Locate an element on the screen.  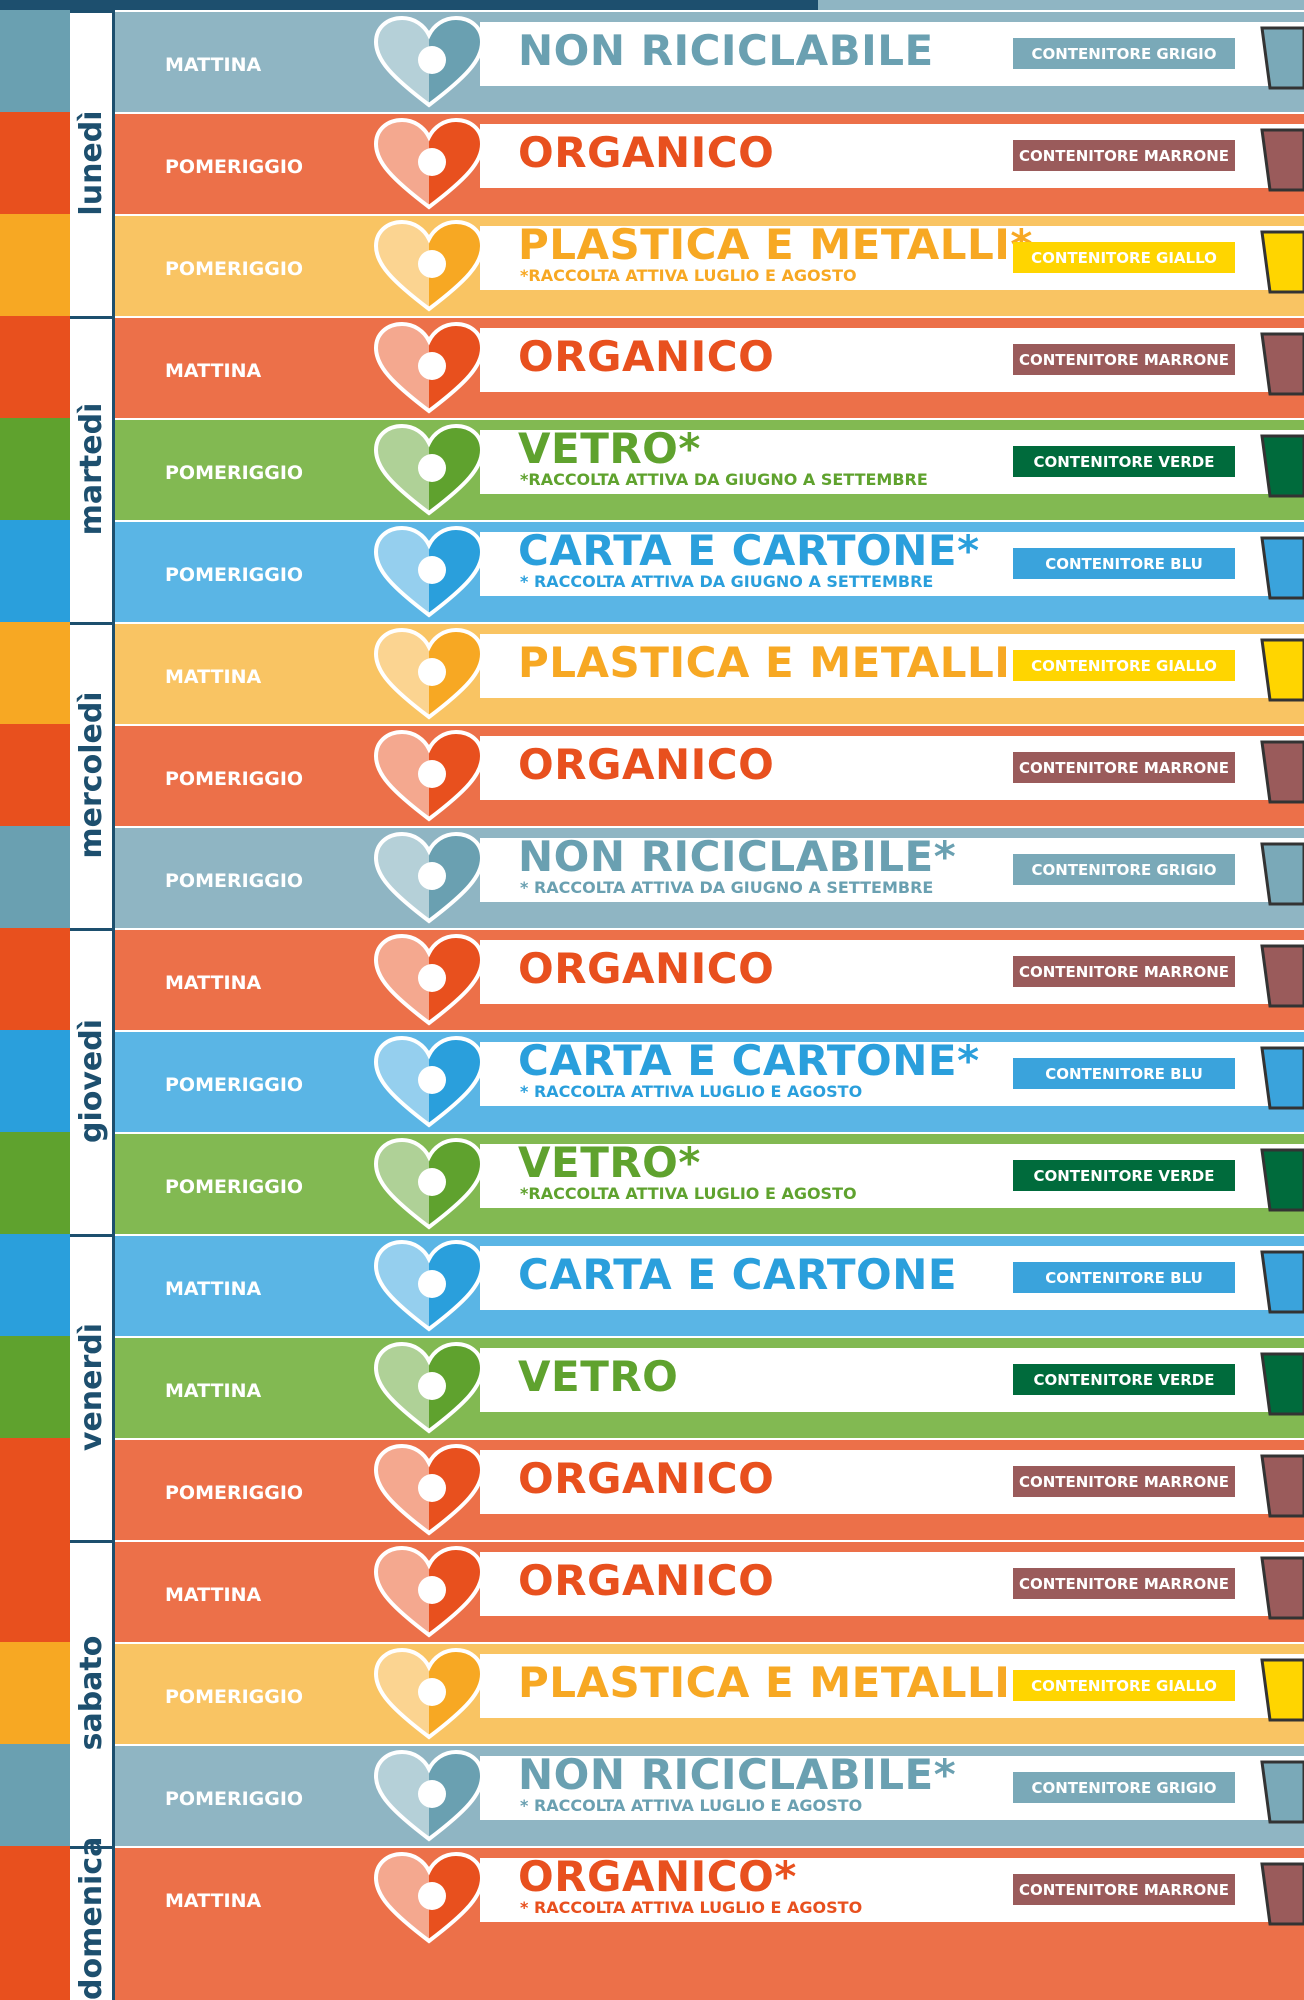
day-label: lunedì is located at coordinates (91, 163).